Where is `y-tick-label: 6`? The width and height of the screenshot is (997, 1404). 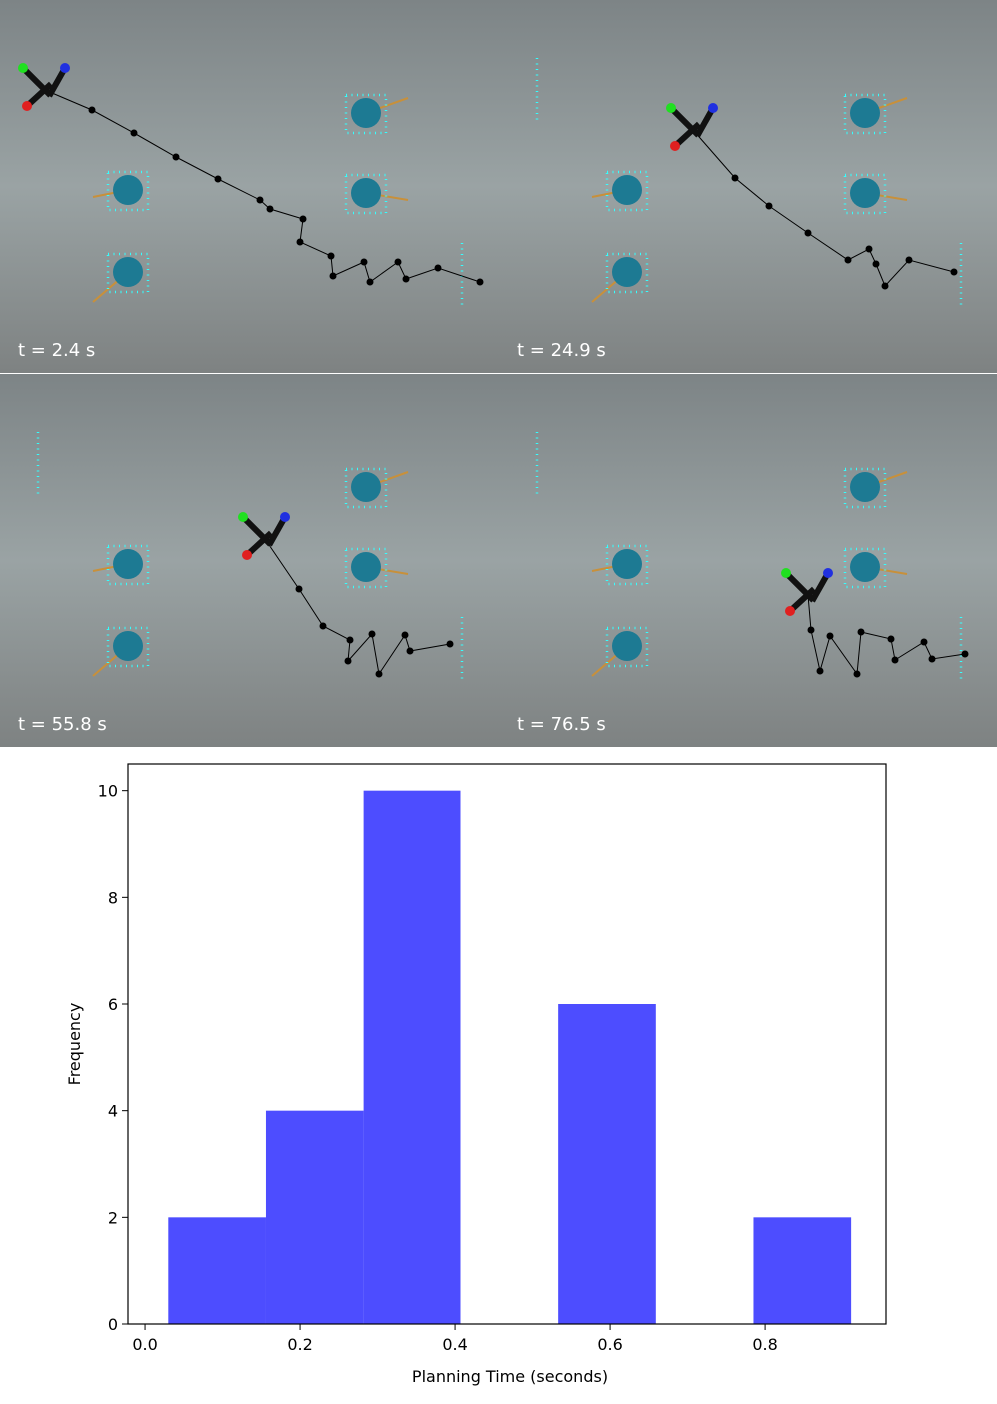
y-tick-label: 6 is located at coordinates (113, 1004).